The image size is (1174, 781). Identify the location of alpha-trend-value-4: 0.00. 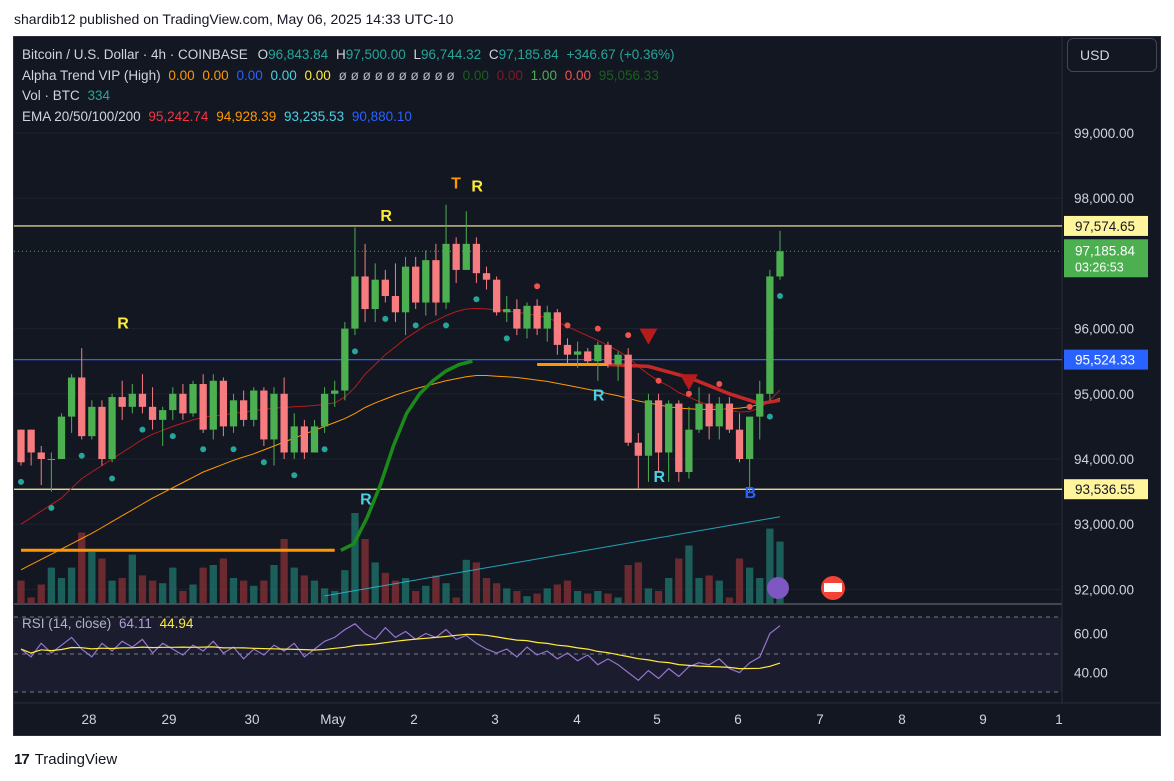
(283, 75).